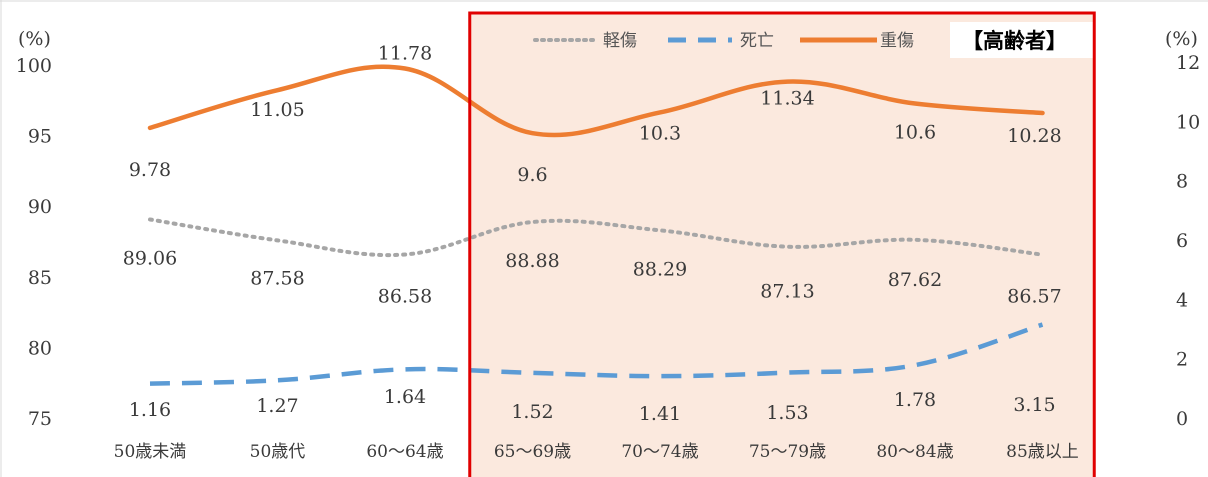 This screenshot has width=1208, height=477. What do you see at coordinates (620, 41) in the screenshot?
I see `legend-label-minor: 軽傷` at bounding box center [620, 41].